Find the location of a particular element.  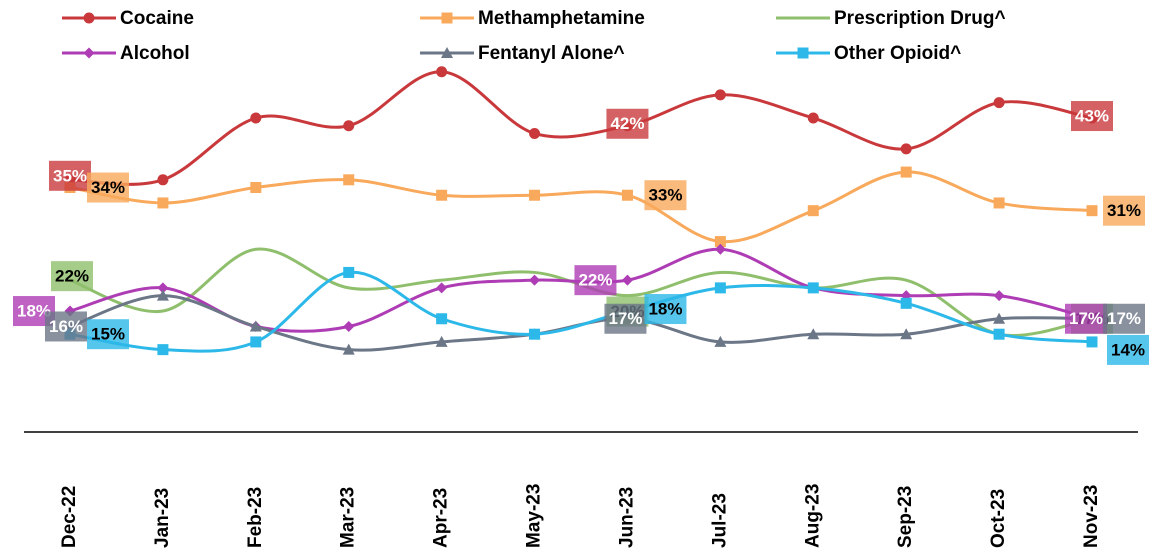

legend-item: Methamphetamine is located at coordinates (532, 18).